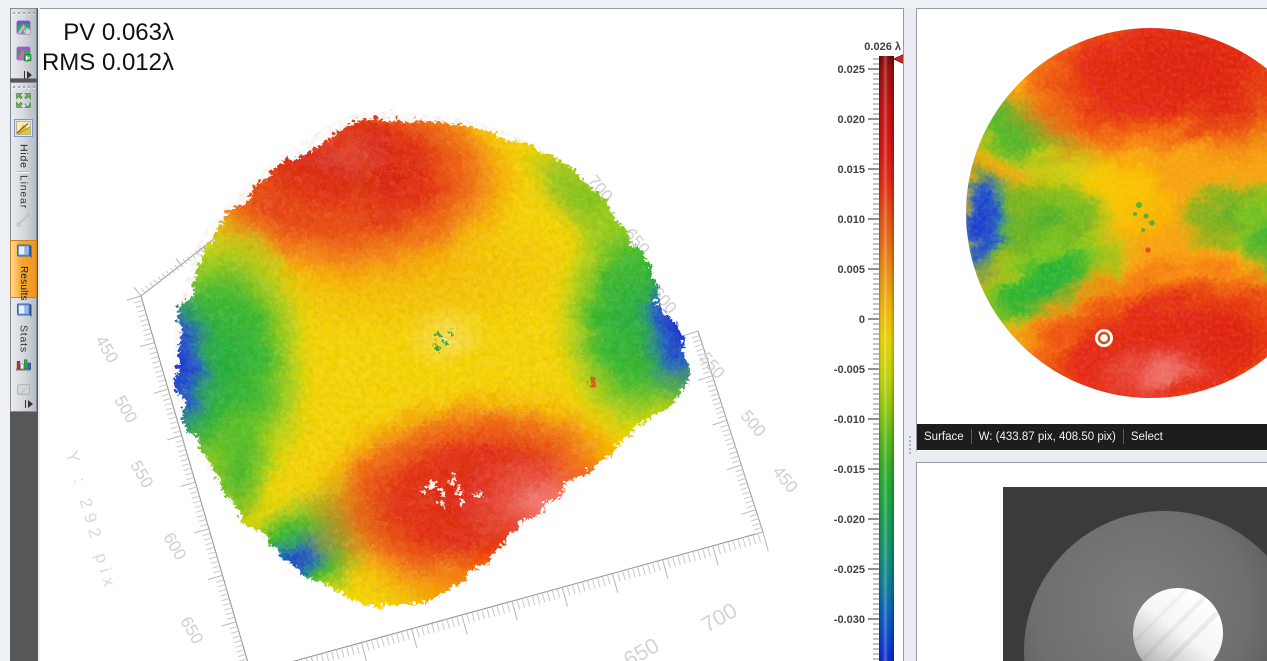 The width and height of the screenshot is (1267, 661). I want to click on svg-text: 0.025, so click(851, 70).